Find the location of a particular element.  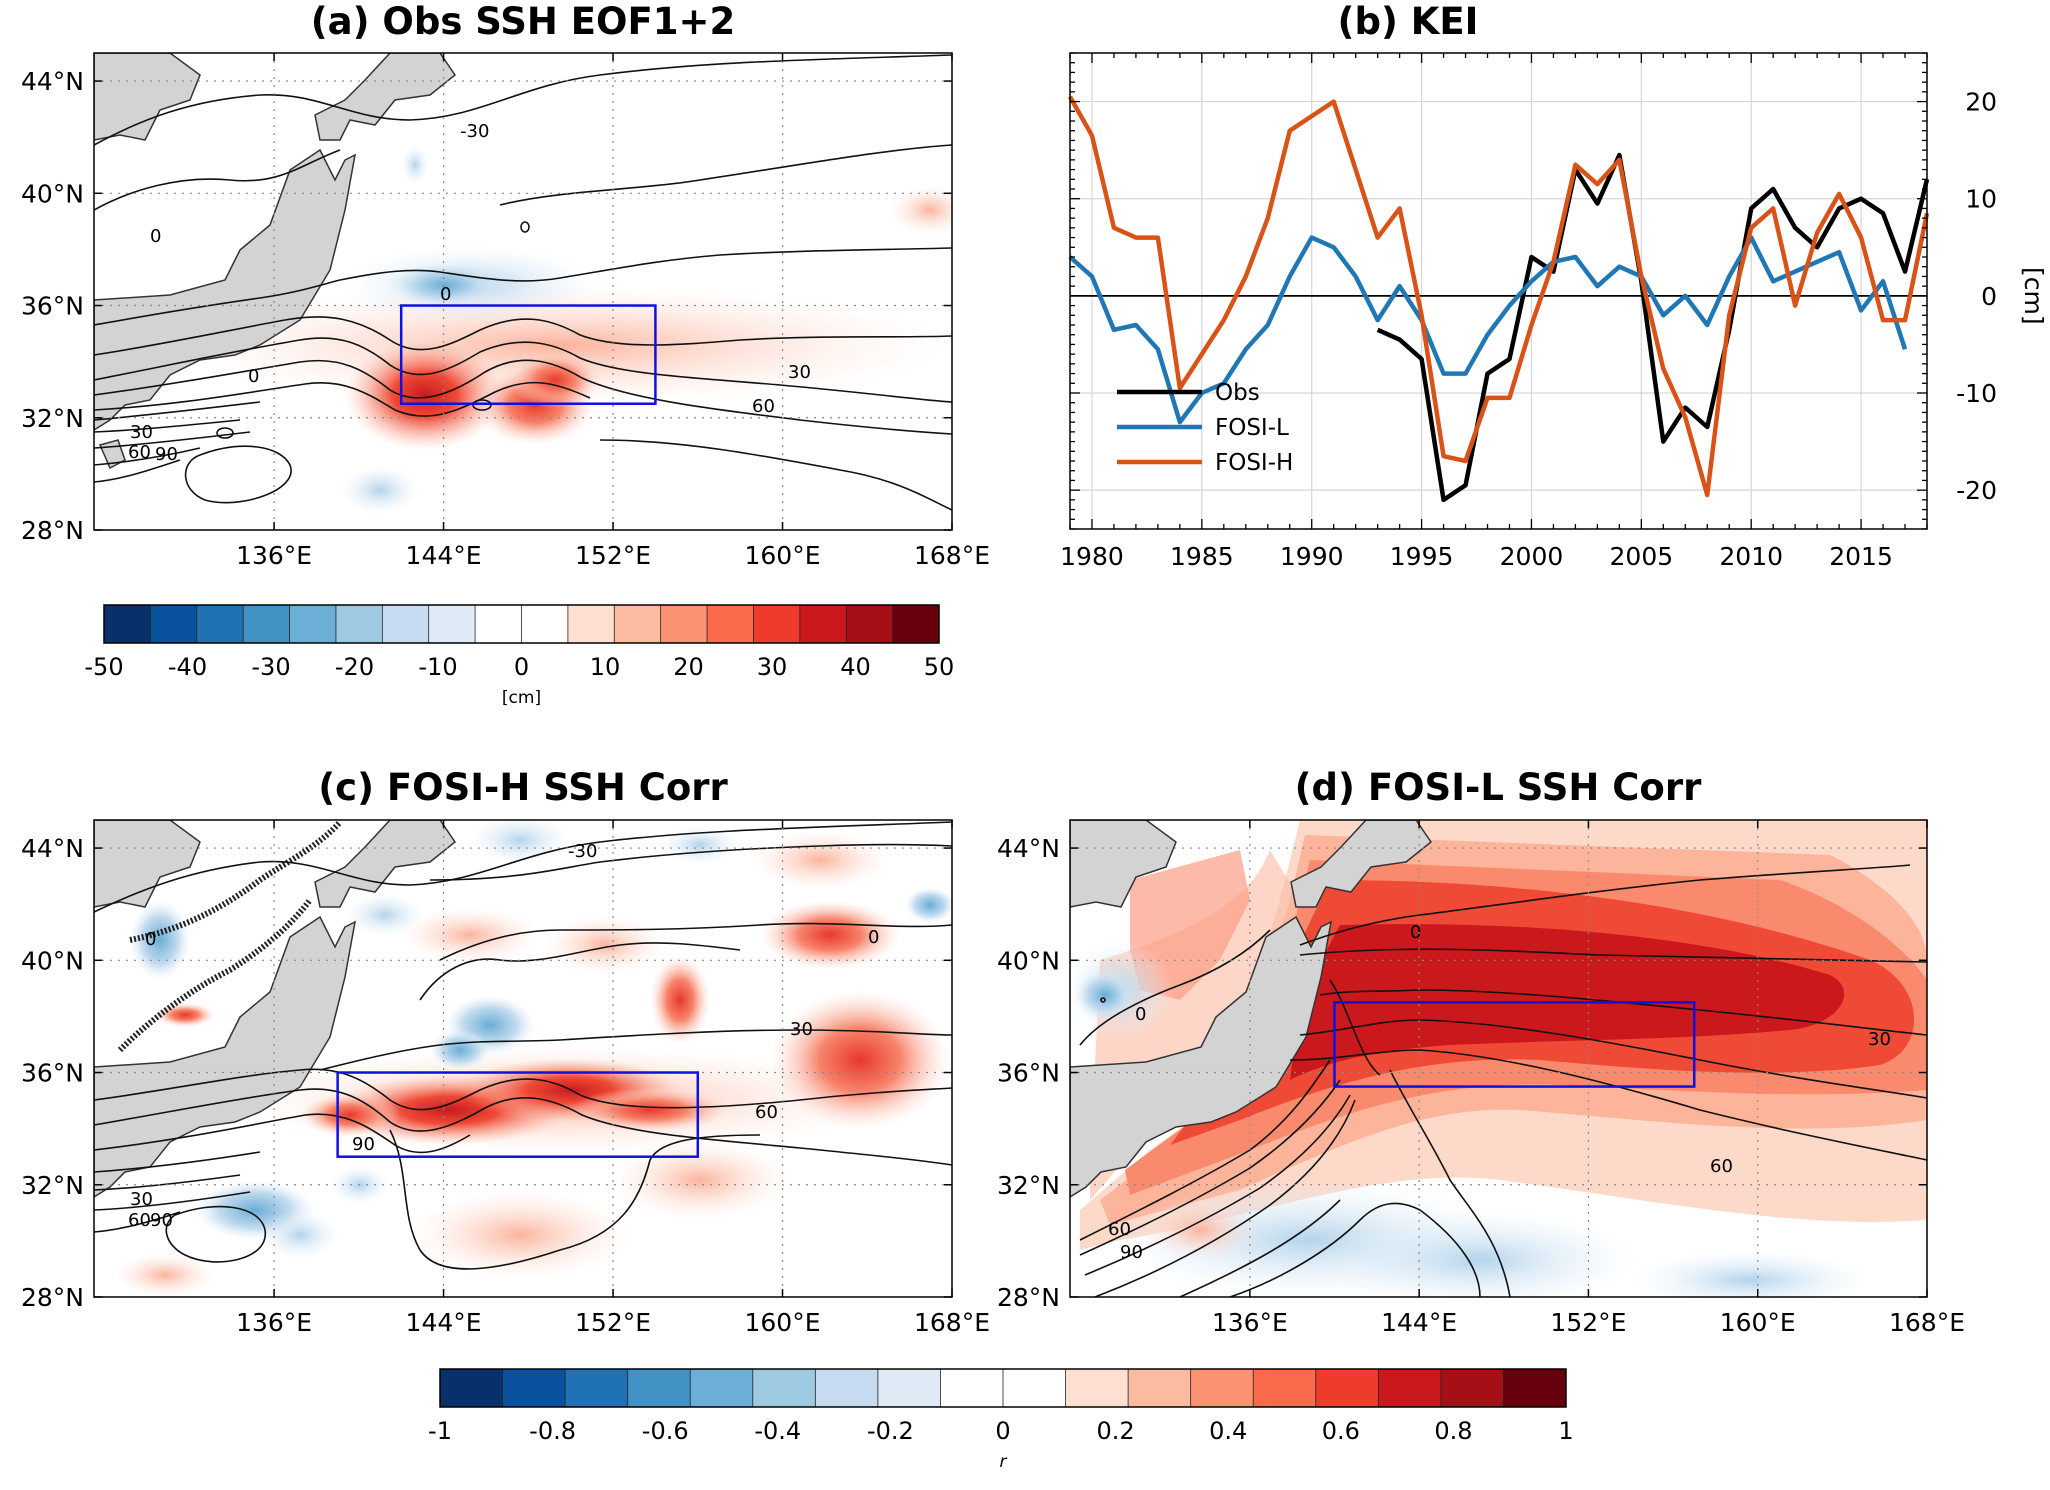

panel-c-title: (c) FOSI-H SSH Corr is located at coordinates (523, 787).